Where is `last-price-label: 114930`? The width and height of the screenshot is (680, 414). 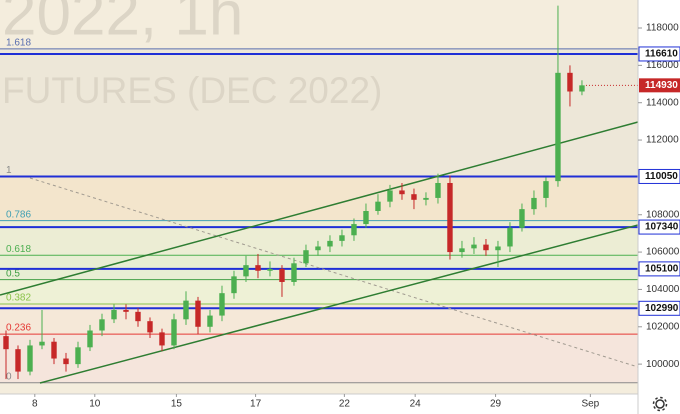
last-price-label: 114930 is located at coordinates (661, 85).